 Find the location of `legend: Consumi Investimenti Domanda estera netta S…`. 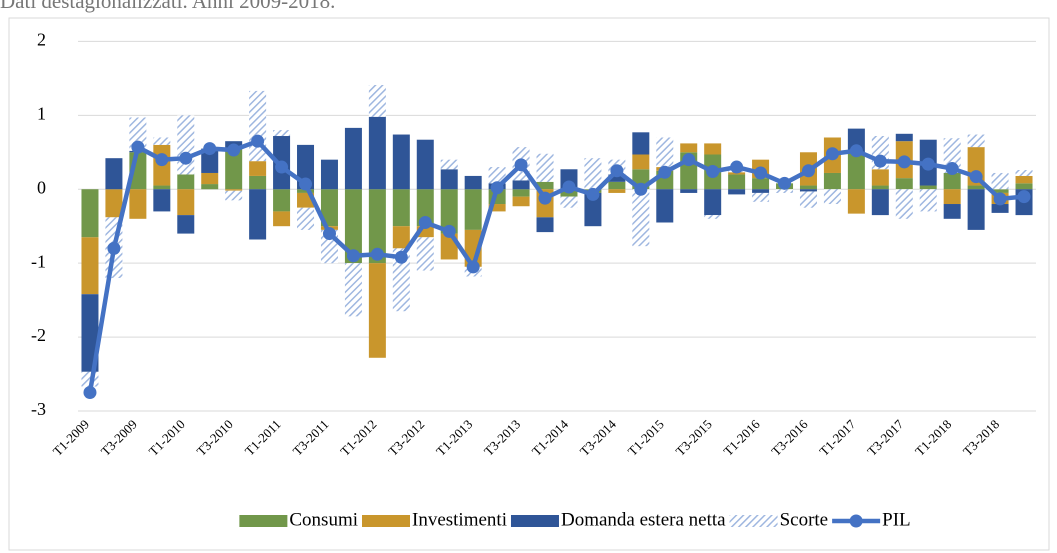

legend: Consumi Investimenti Domanda estera netta S… is located at coordinates (575, 519).